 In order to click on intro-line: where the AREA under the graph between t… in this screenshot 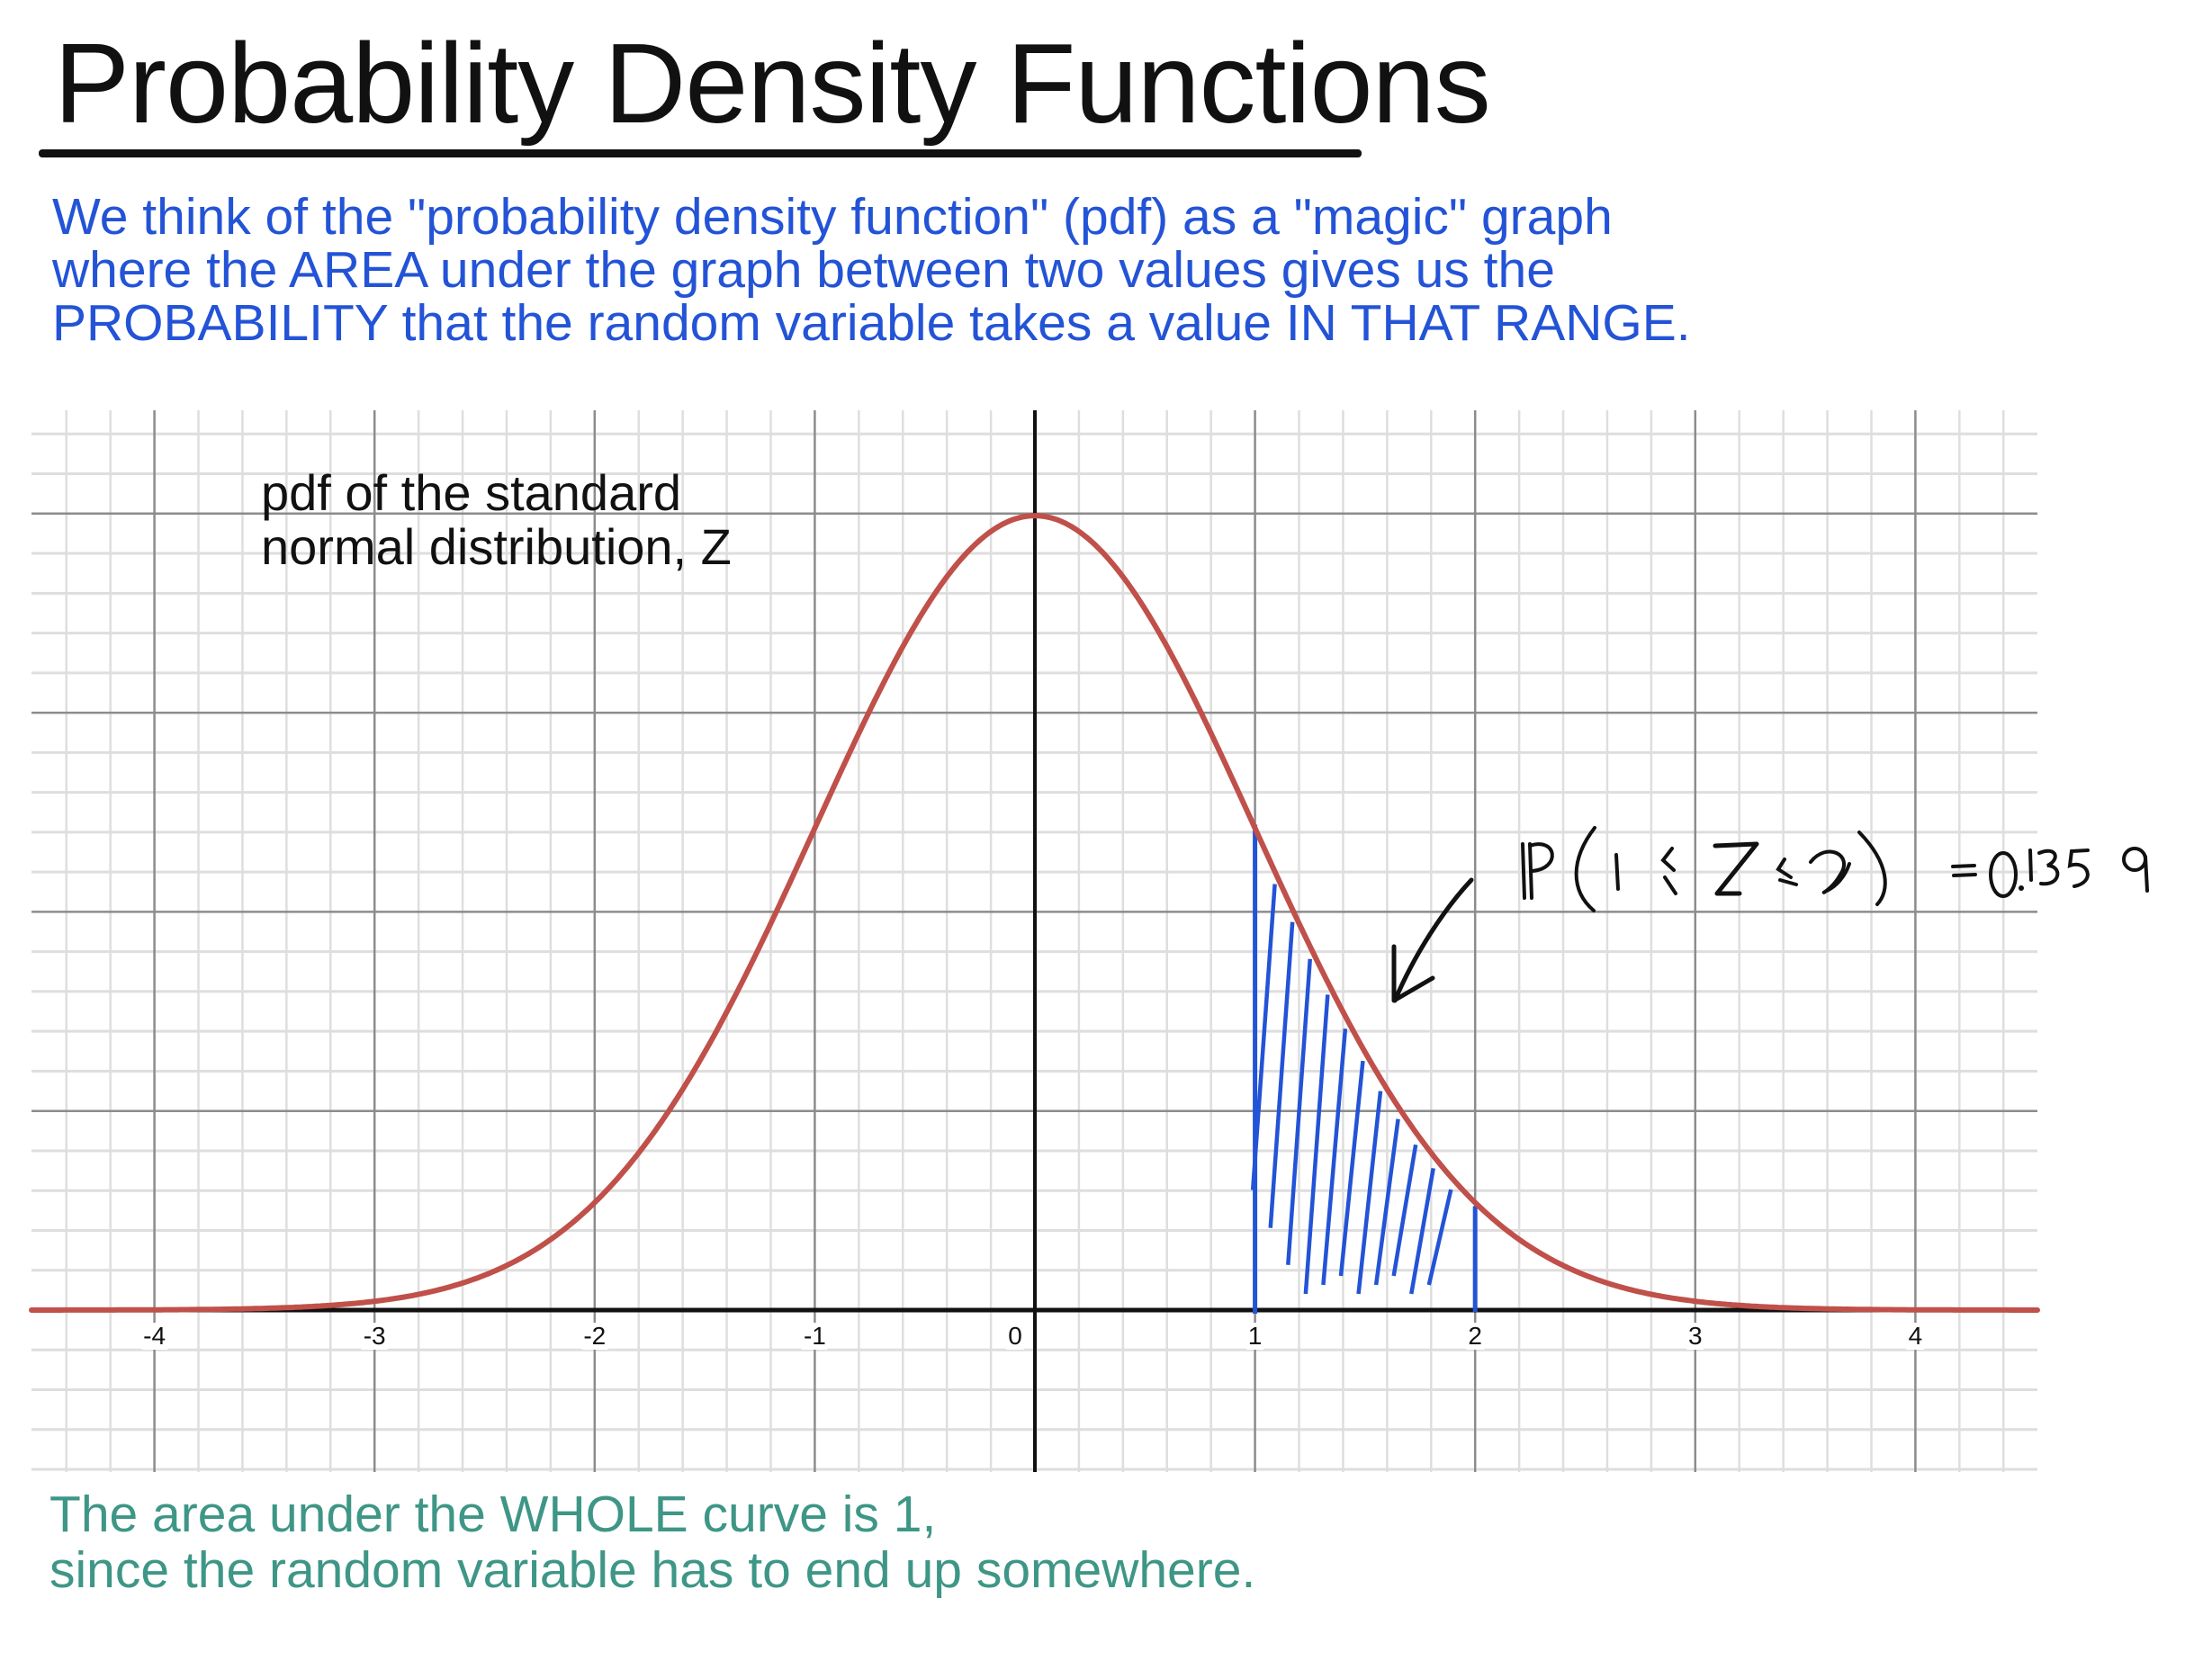, I will do `click(803, 270)`.